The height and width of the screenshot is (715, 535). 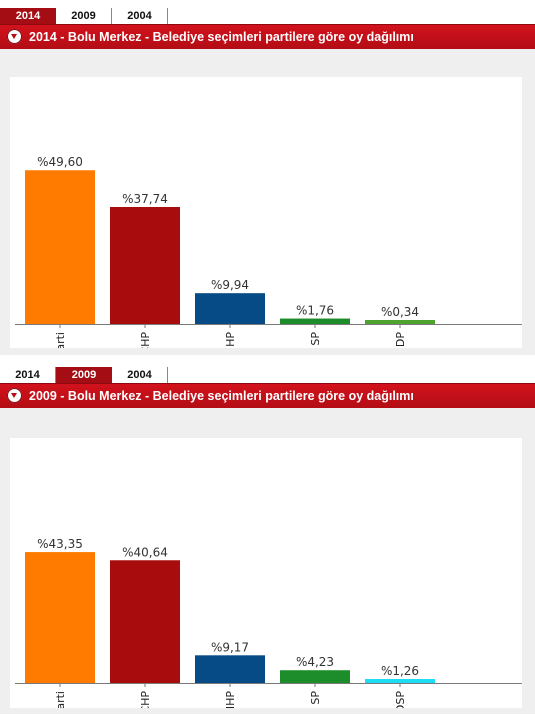 I want to click on bar-value-label: %4,23, so click(x=315, y=662).